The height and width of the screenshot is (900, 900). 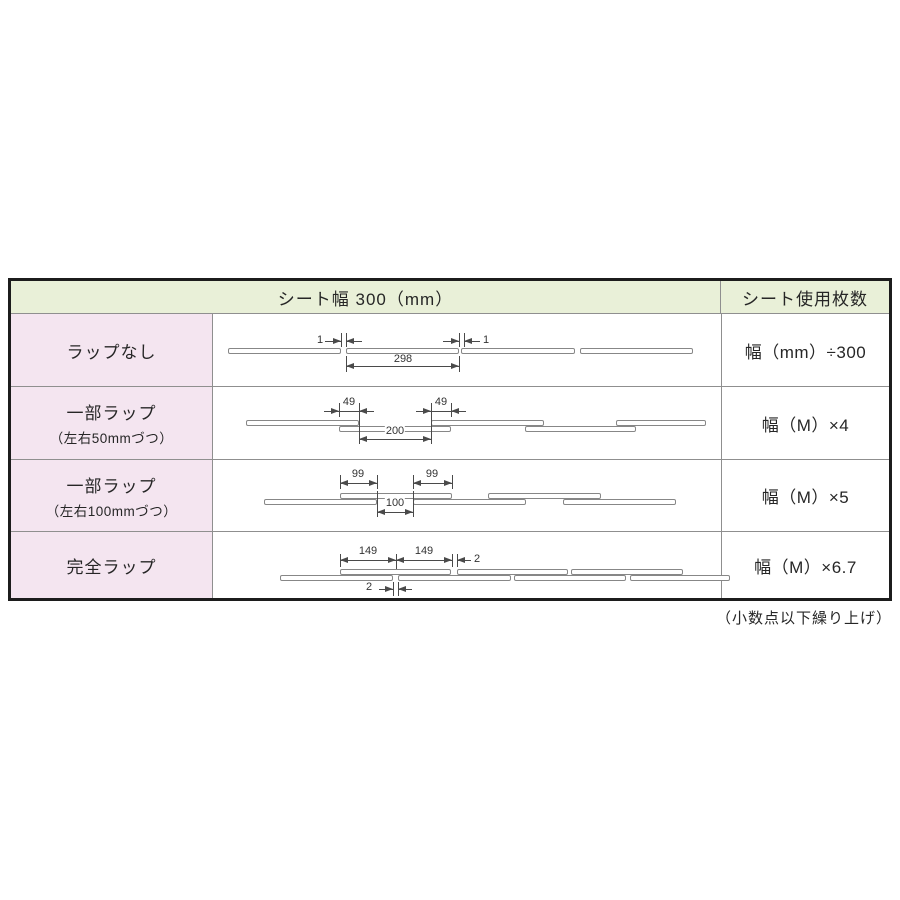 I want to click on row-label: ラップなし, so click(x=111, y=352).